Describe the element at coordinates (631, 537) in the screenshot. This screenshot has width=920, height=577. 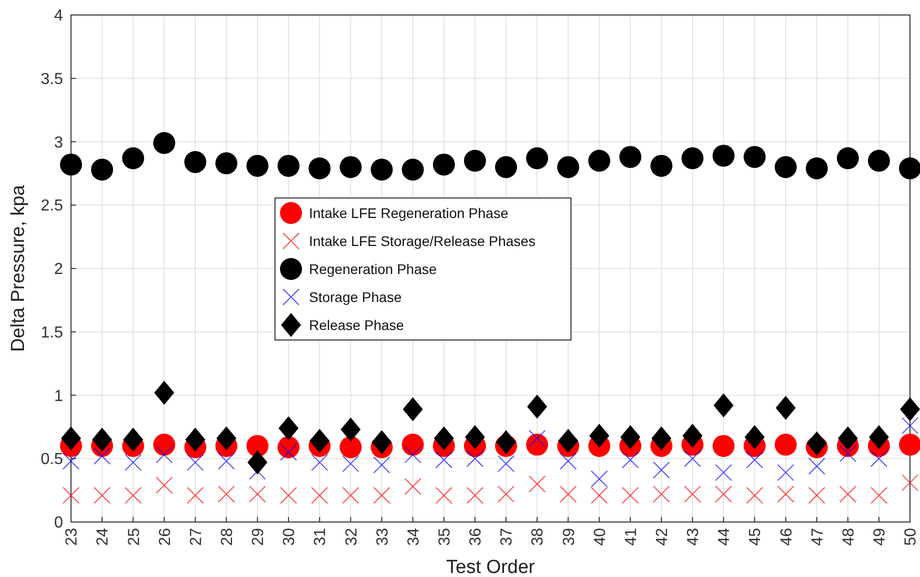
I see `x-tick-label: 41` at that location.